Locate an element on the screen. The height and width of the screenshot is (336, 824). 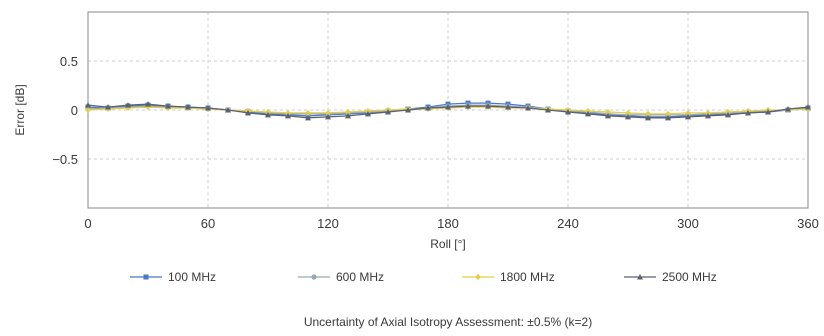
legend-label: 1800 MHz is located at coordinates (527, 277).